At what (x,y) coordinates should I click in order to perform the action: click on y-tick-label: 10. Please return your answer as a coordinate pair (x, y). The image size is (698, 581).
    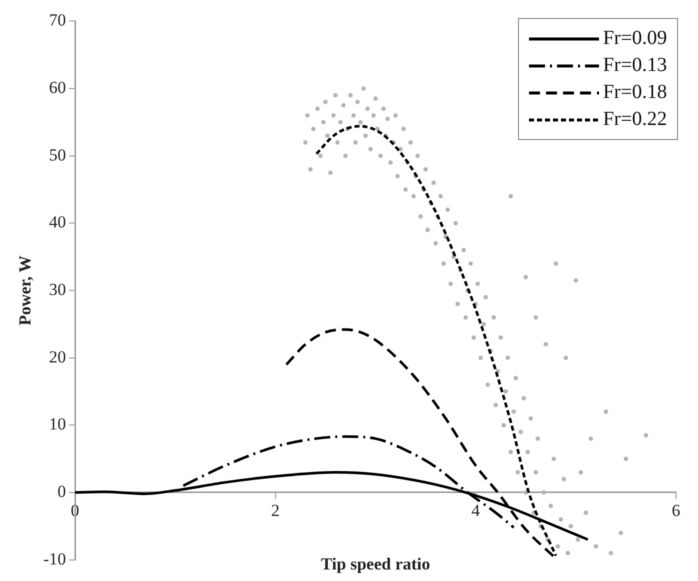
    Looking at the image, I should click on (57, 424).